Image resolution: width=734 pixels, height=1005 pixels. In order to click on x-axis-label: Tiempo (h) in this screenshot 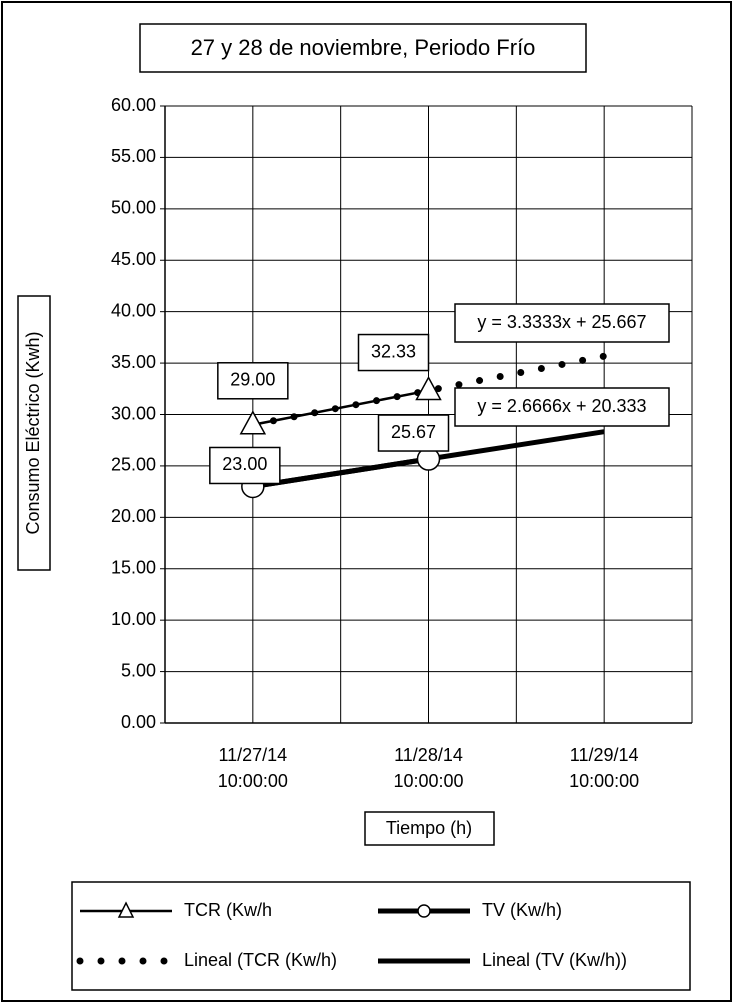, I will do `click(429, 828)`.